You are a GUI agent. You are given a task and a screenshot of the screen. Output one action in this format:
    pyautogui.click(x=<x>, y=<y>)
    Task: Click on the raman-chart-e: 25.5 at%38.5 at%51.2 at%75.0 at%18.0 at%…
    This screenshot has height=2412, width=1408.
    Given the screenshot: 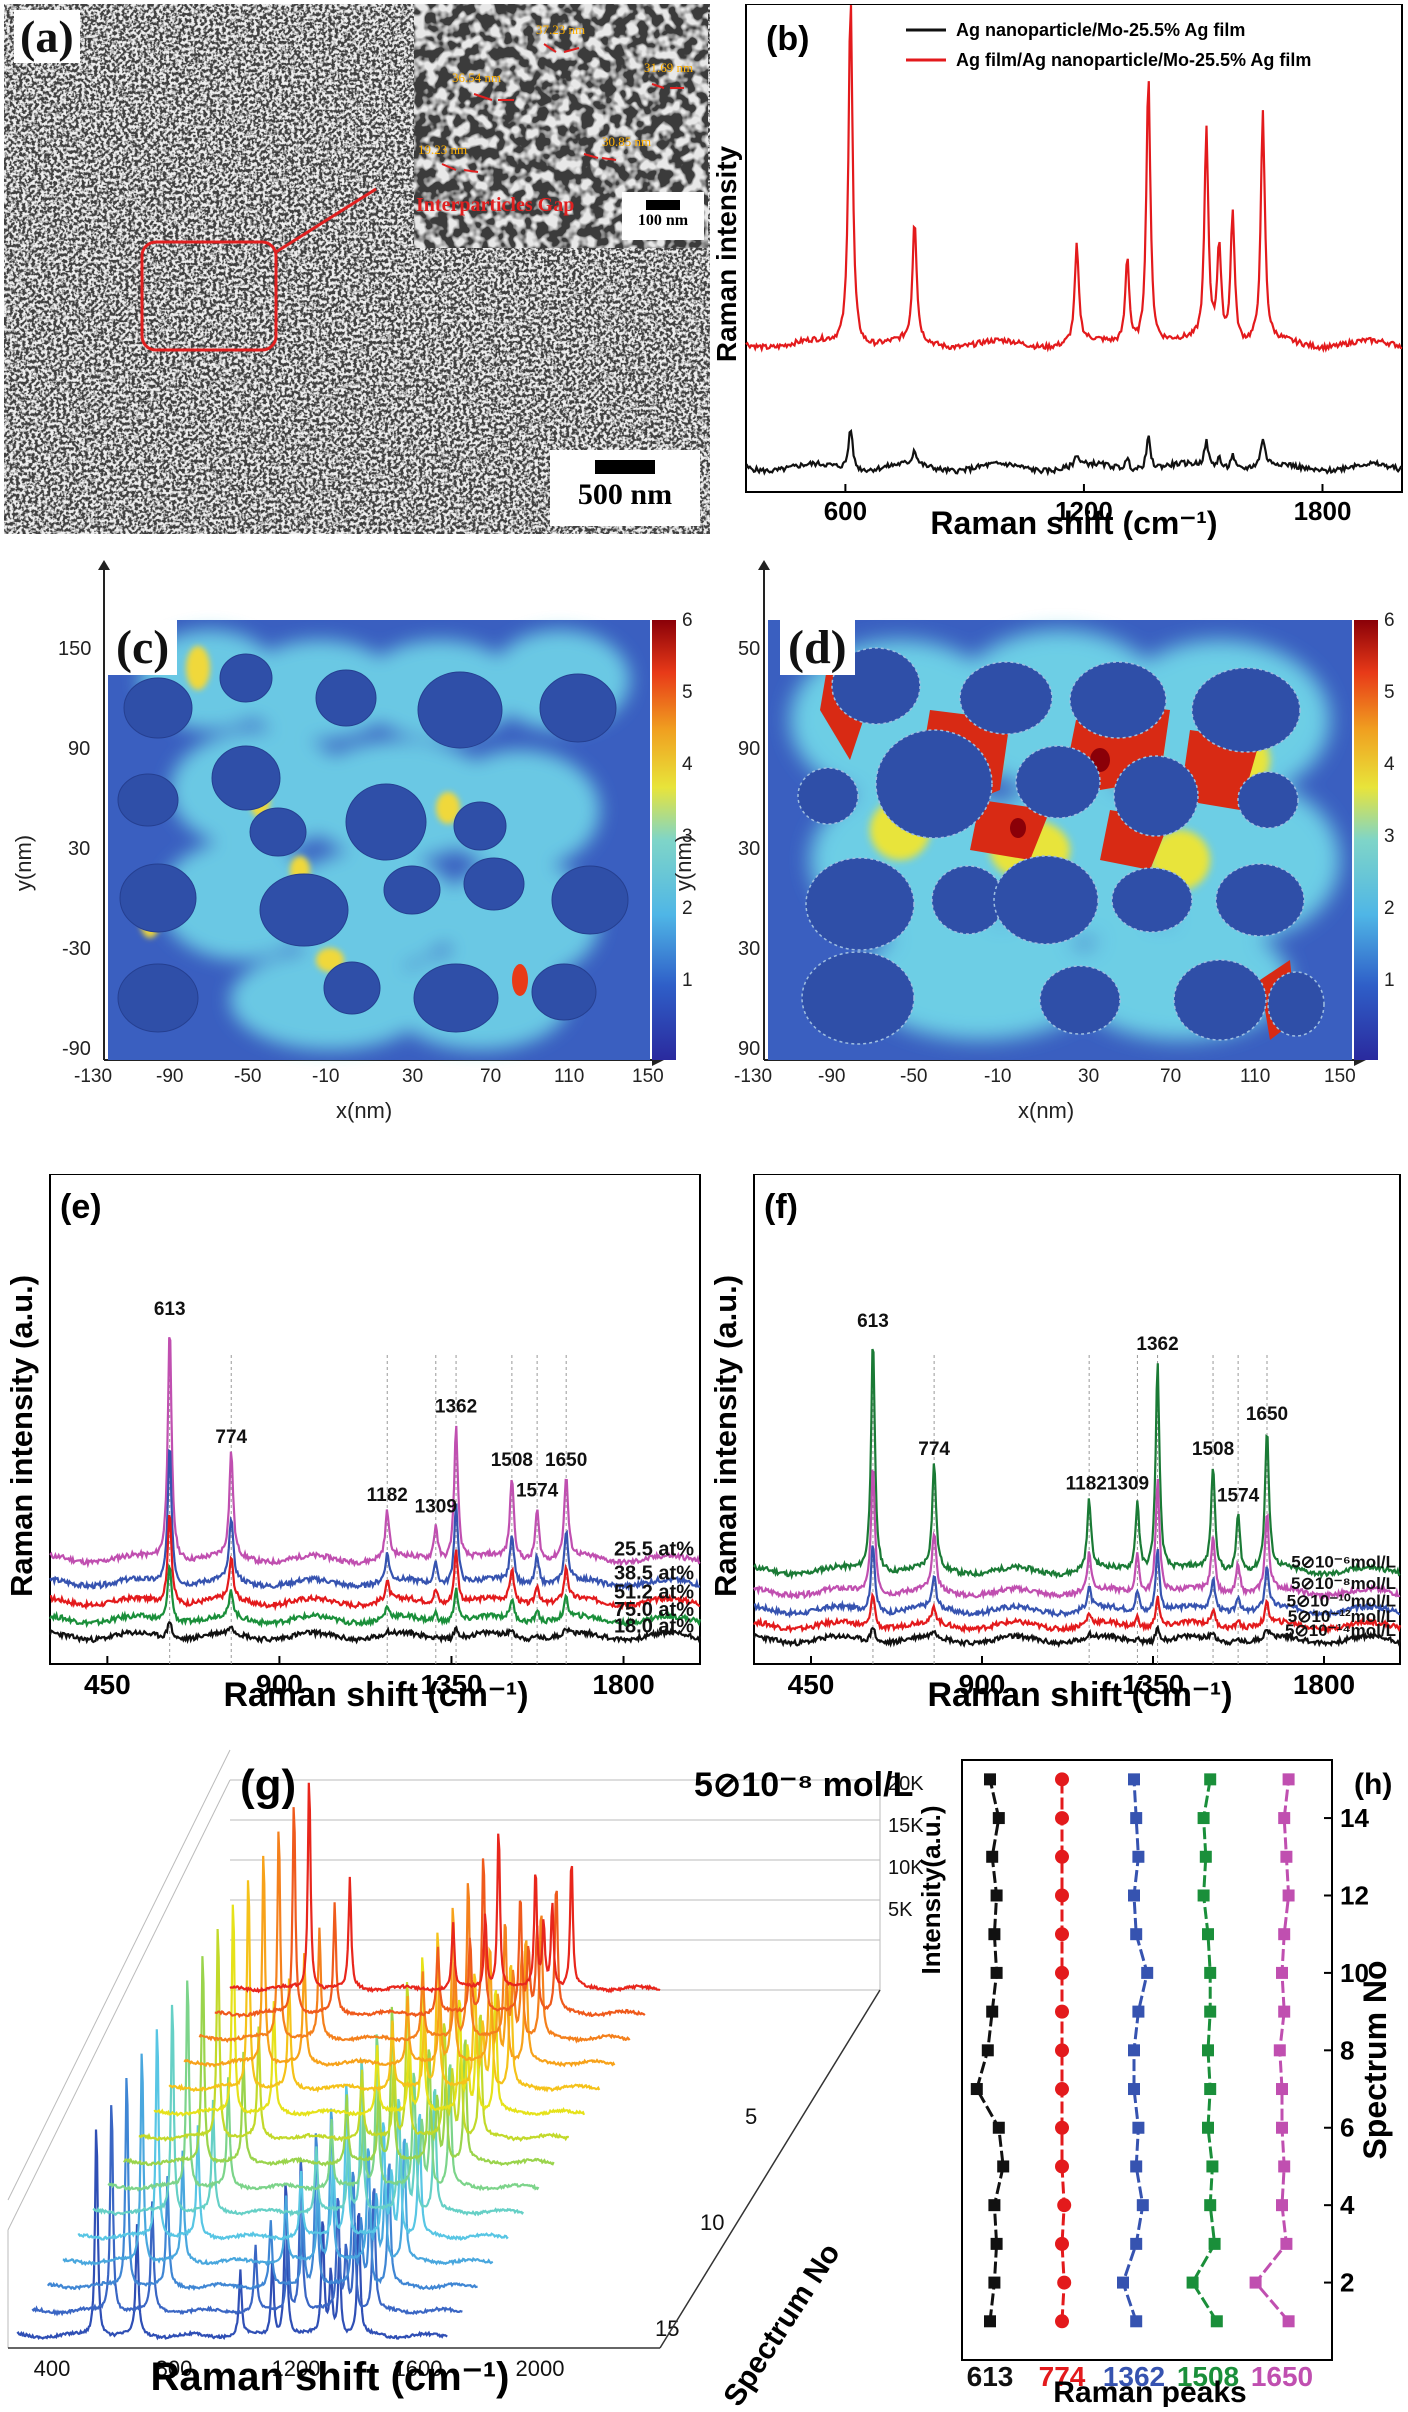 What is the action you would take?
    pyautogui.click(x=353, y=1443)
    